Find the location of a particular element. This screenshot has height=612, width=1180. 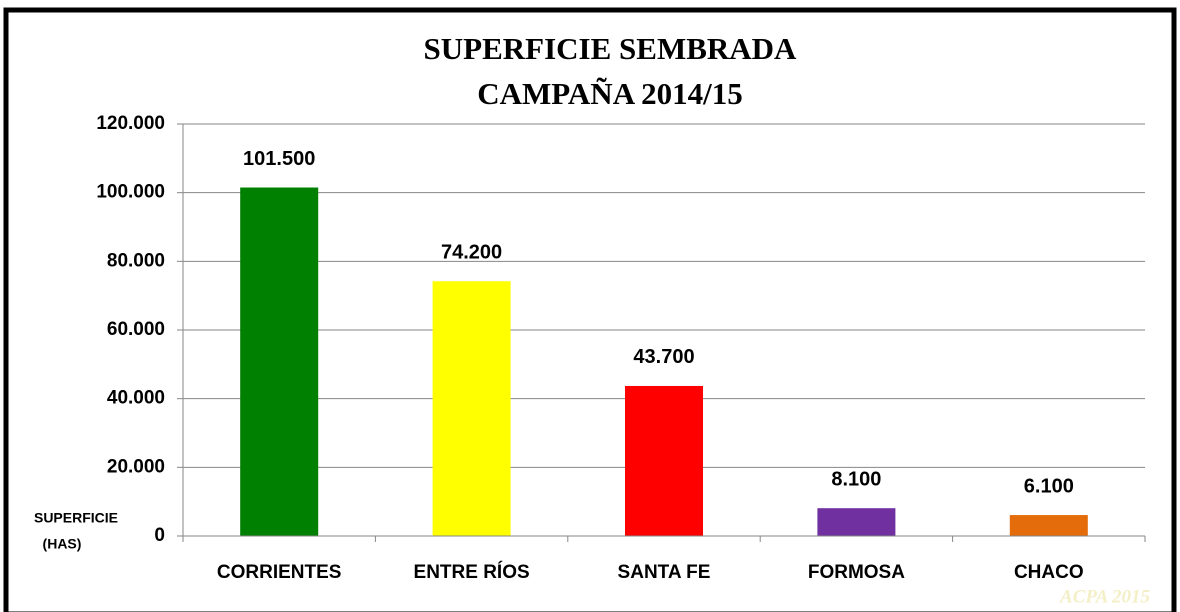

chart-subtitle: CAMPAÑA 2014/15 is located at coordinates (609, 93).